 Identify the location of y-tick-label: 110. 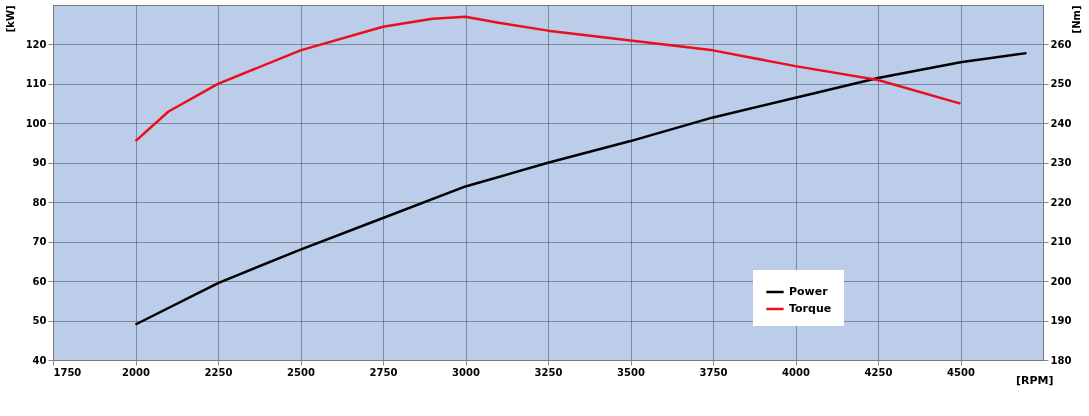
(36, 84).